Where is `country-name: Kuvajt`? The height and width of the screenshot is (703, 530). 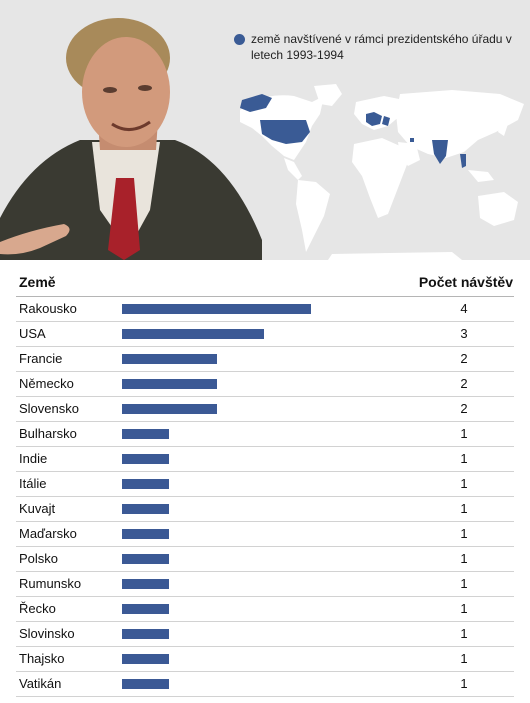 country-name: Kuvajt is located at coordinates (37, 508).